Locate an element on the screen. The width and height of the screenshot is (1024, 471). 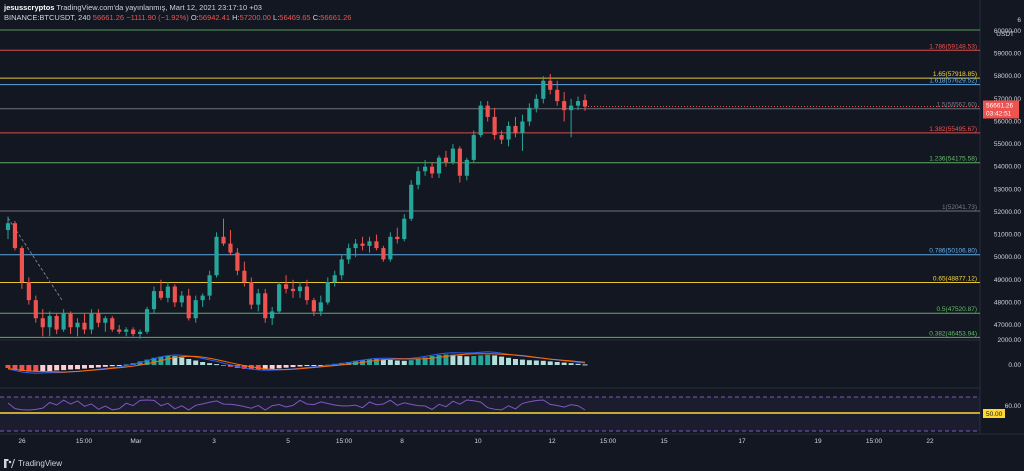
macd-signal-line is located at coordinates (296, 363).